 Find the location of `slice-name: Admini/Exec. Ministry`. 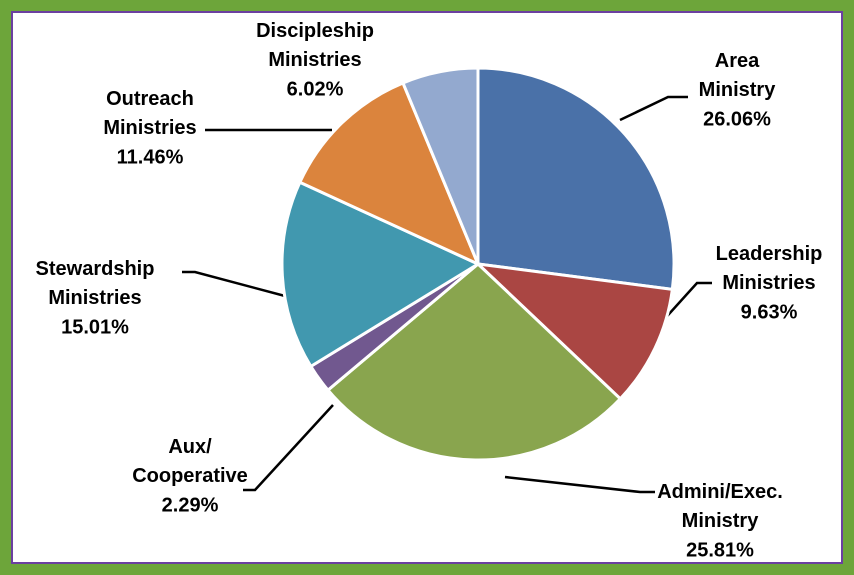

slice-name: Admini/Exec. Ministry is located at coordinates (720, 506).